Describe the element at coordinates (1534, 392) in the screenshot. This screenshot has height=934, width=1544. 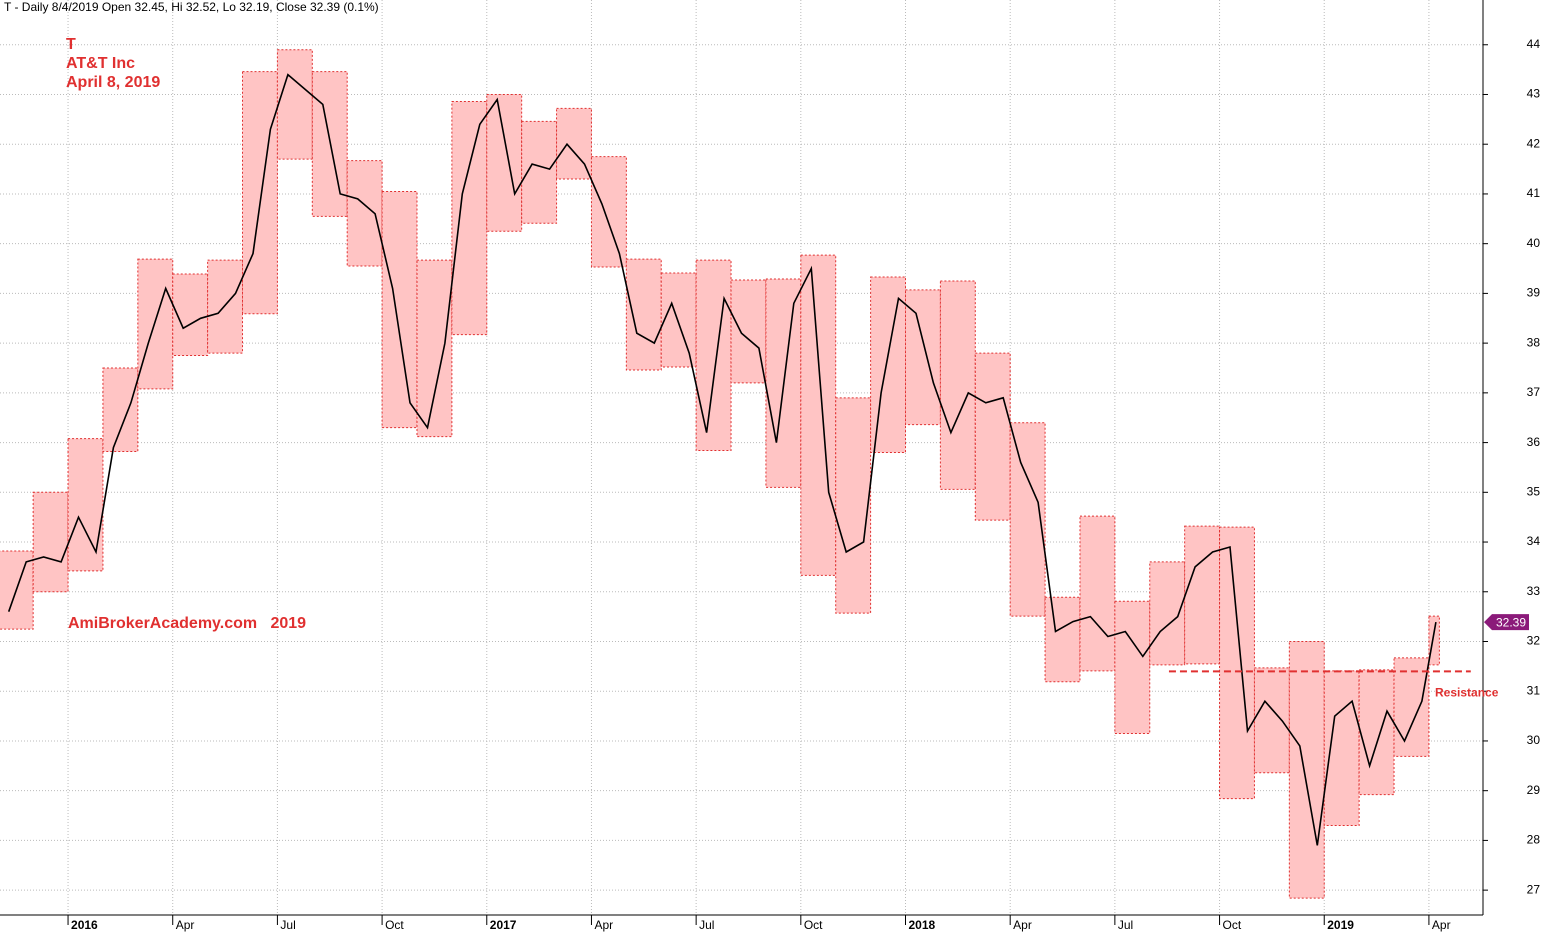
I see `y-tick-label: 37` at that location.